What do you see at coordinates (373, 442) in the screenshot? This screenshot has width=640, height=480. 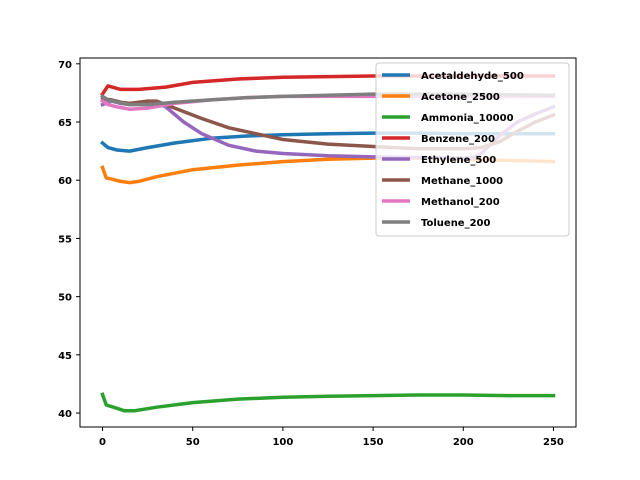 I see `x-tick-label: 150` at bounding box center [373, 442].